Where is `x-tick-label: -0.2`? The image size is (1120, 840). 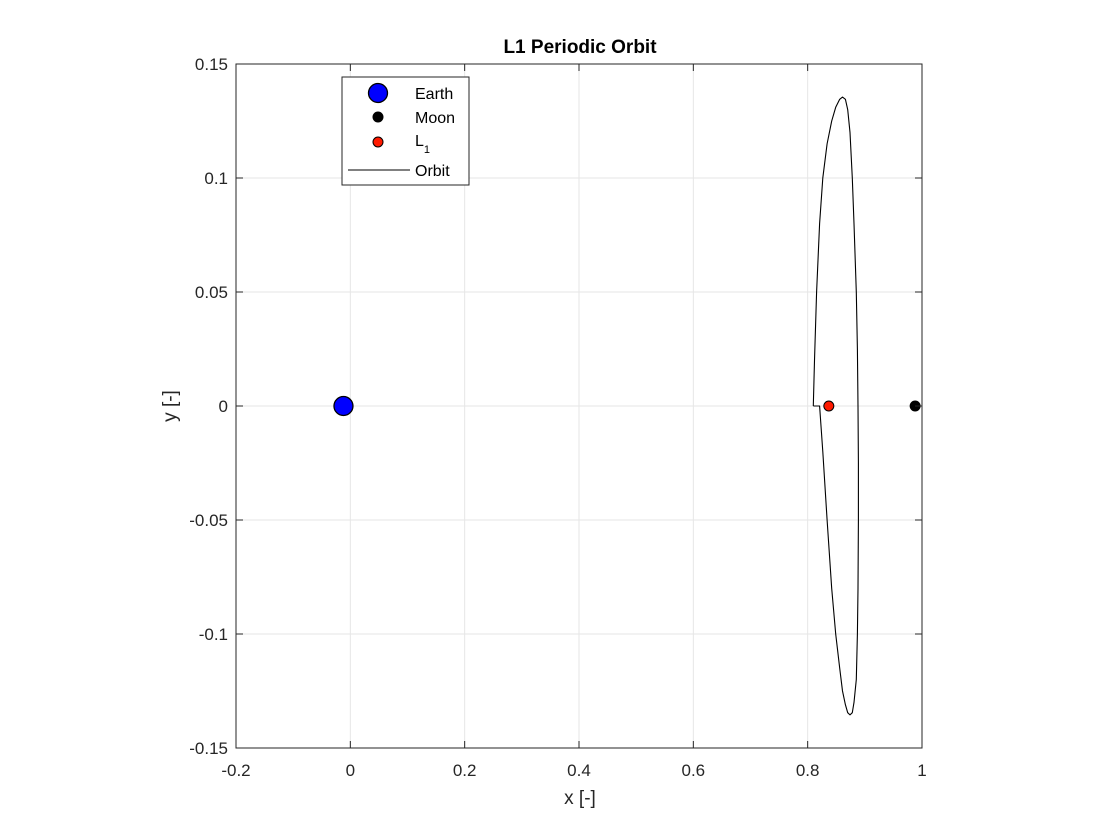
x-tick-label: -0.2 is located at coordinates (235, 770).